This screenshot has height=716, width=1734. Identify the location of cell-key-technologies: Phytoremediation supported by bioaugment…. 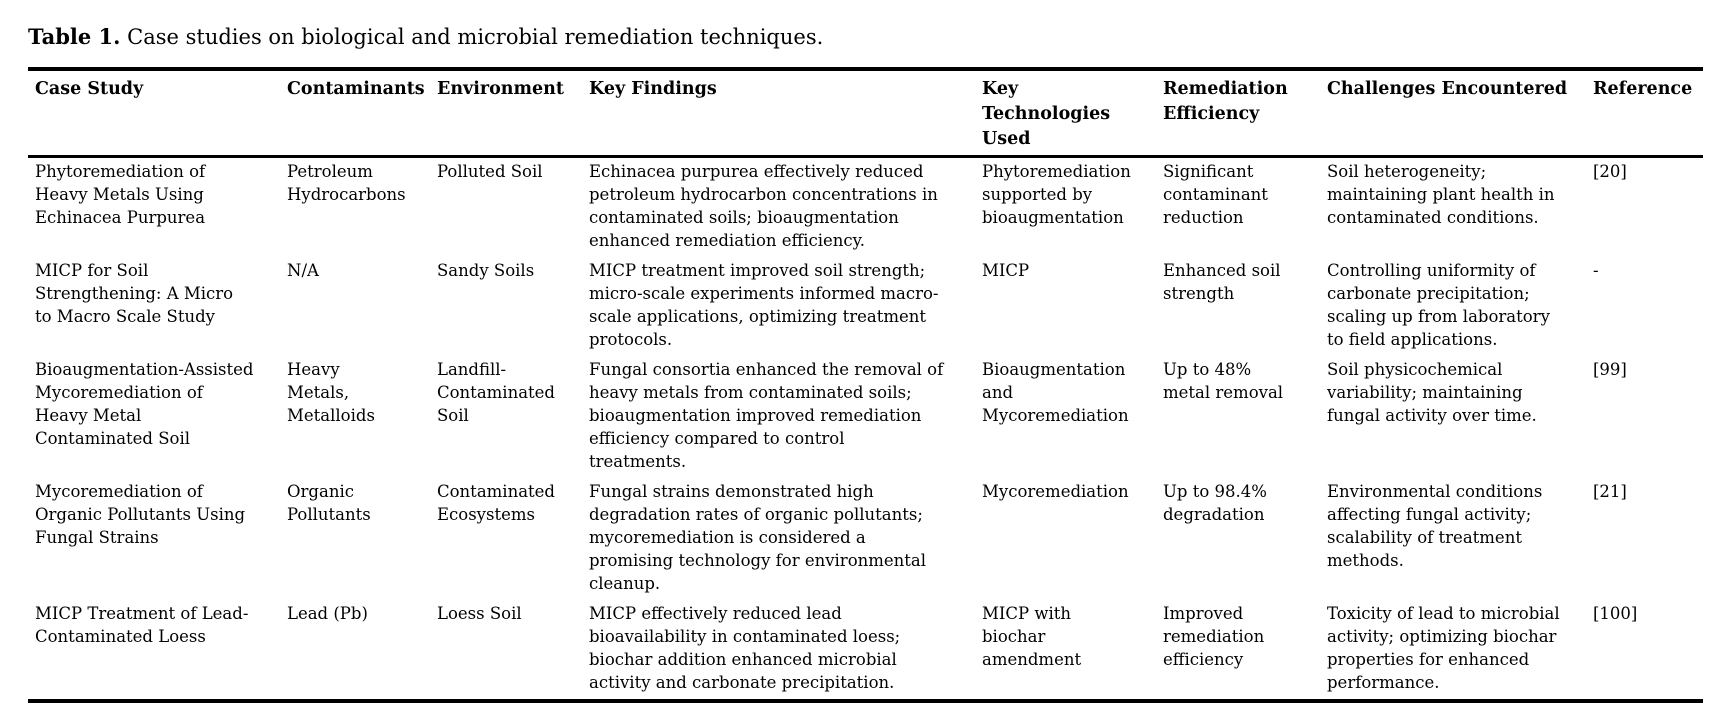
(1056, 194).